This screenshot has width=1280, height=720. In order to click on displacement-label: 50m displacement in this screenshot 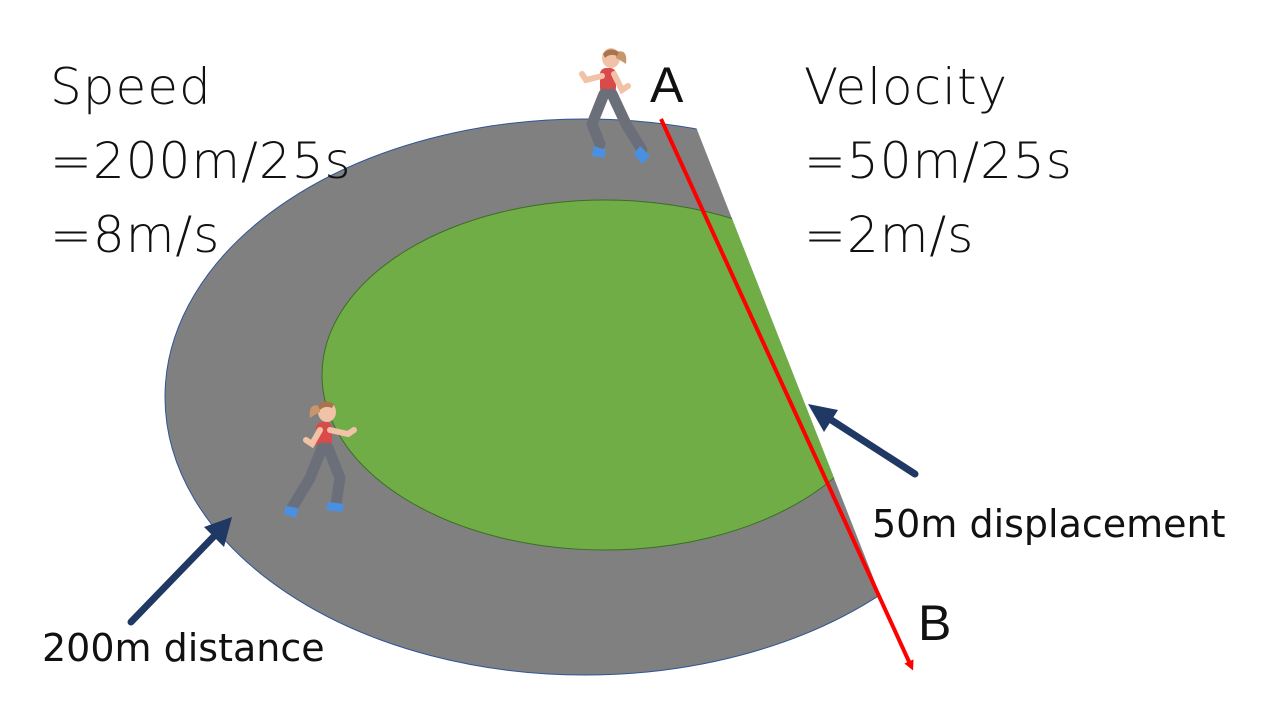, I will do `click(1049, 524)`.